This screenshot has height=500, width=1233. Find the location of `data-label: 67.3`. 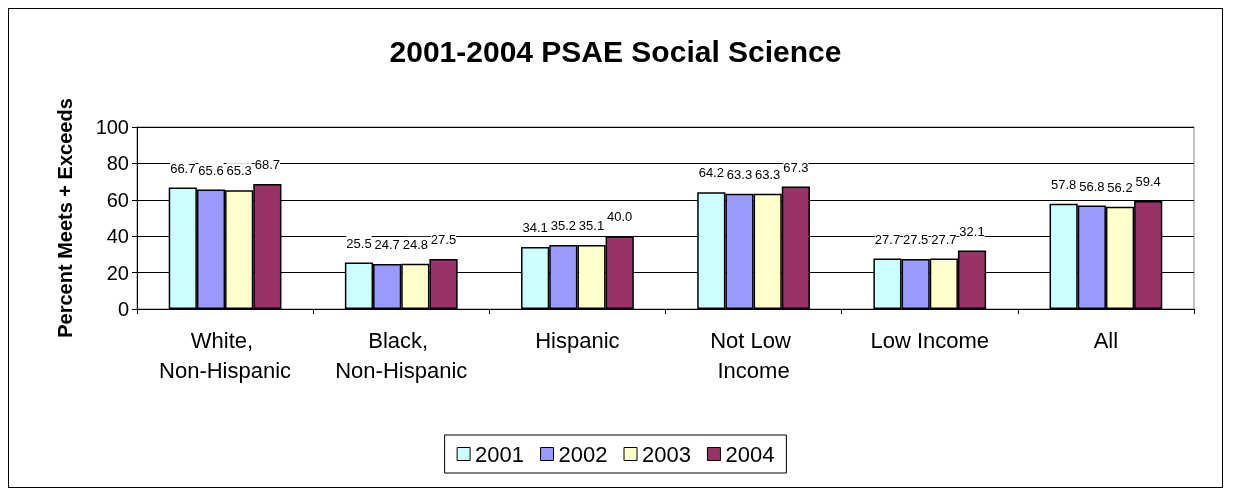

data-label: 67.3 is located at coordinates (796, 167).